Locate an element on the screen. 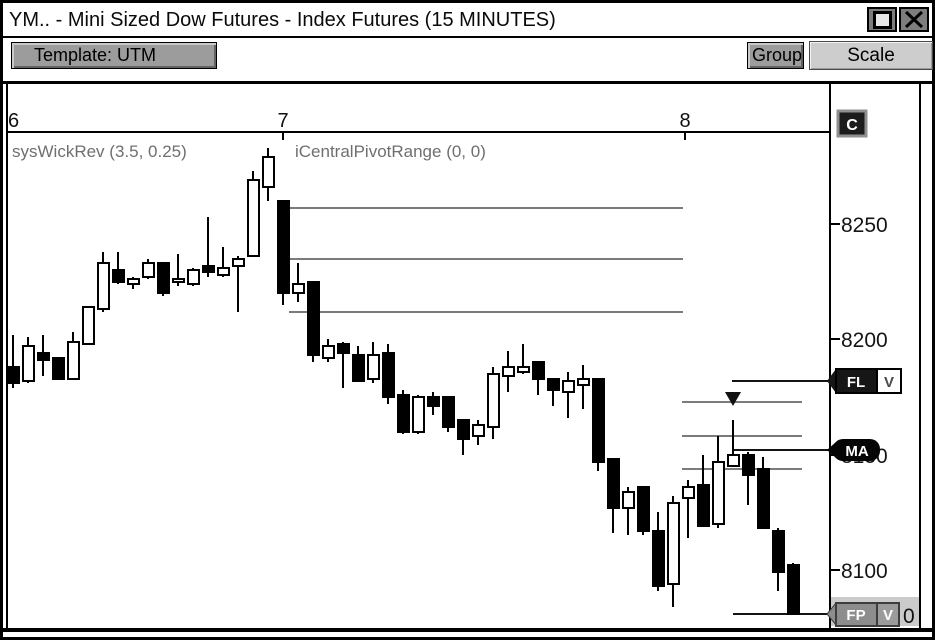  close-button is located at coordinates (914, 19).